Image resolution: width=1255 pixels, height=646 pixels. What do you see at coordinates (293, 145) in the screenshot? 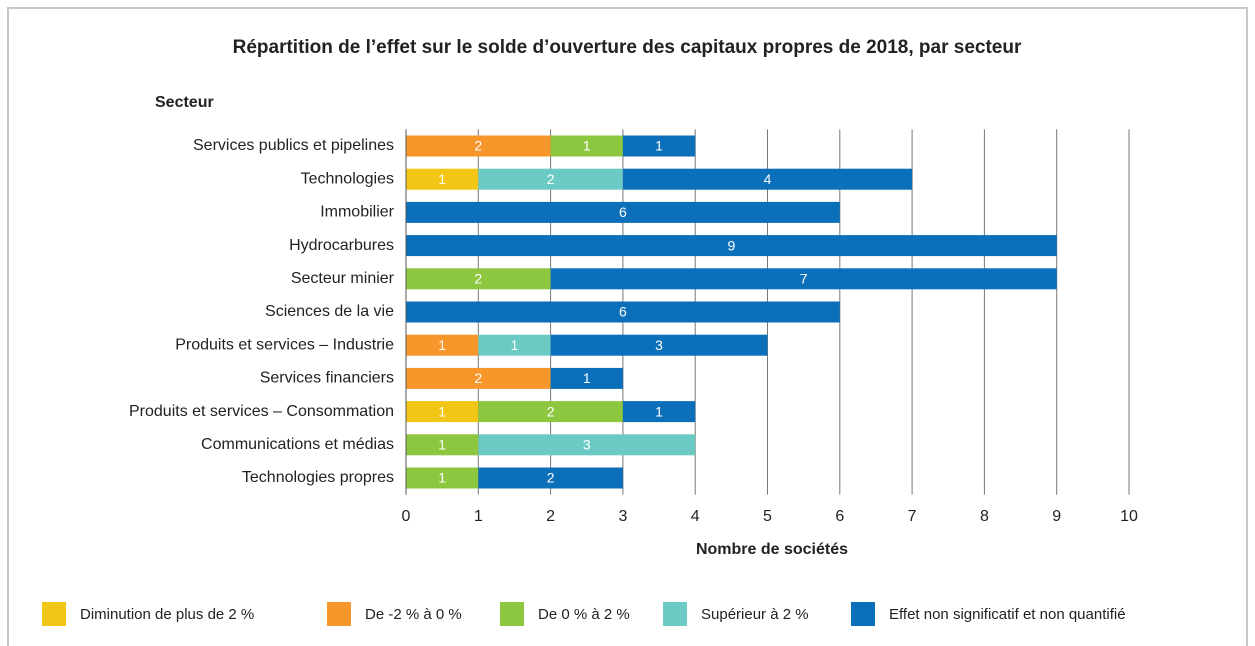
I see `y-tick-label: Services publics et pipelines` at bounding box center [293, 145].